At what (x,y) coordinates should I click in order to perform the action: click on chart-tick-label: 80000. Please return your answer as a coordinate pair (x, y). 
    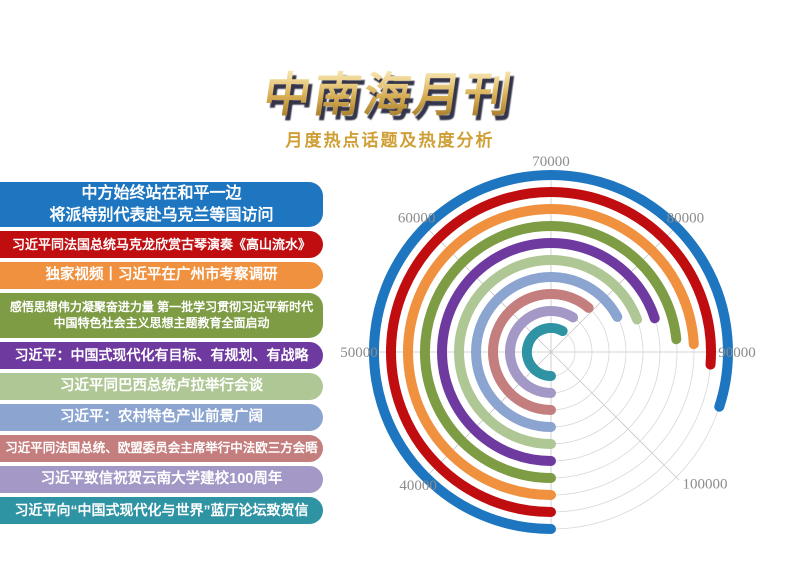
    Looking at the image, I should click on (686, 219).